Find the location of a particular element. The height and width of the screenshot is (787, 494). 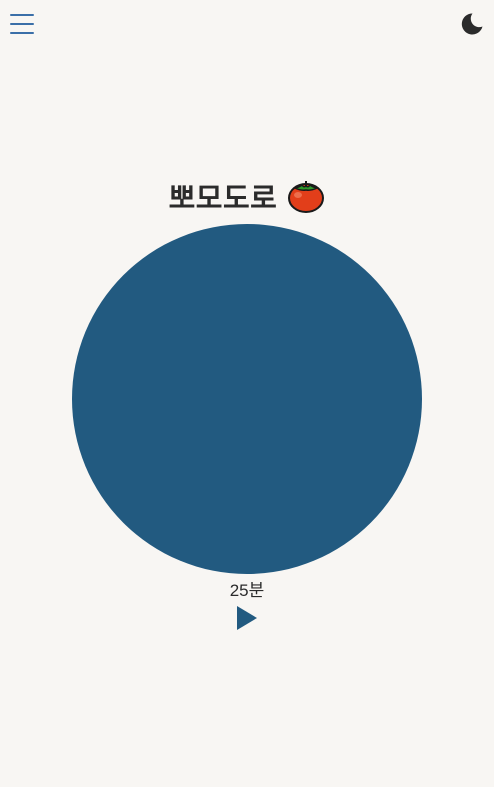

duration-label: 25분 is located at coordinates (247, 590).